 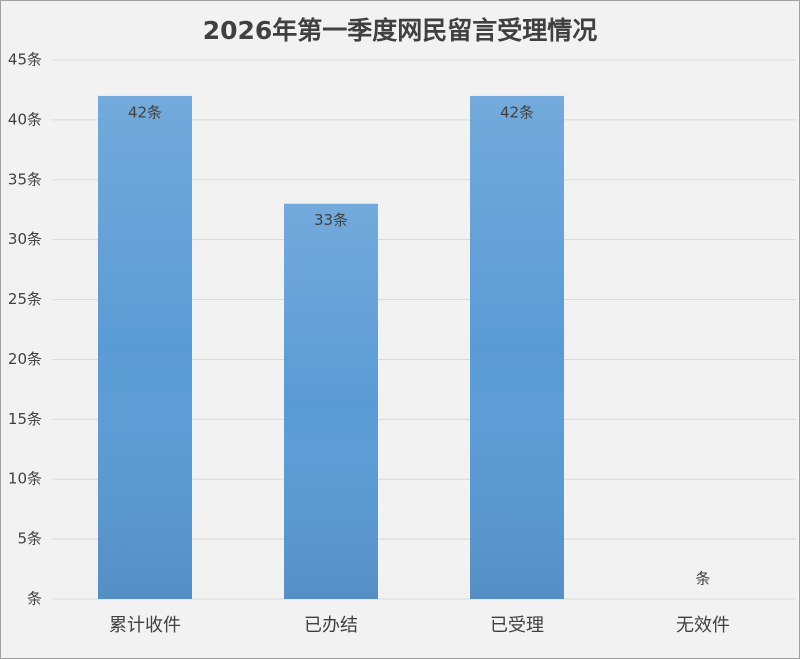 What do you see at coordinates (25, 179) in the screenshot?
I see `y-tick-label: 35条` at bounding box center [25, 179].